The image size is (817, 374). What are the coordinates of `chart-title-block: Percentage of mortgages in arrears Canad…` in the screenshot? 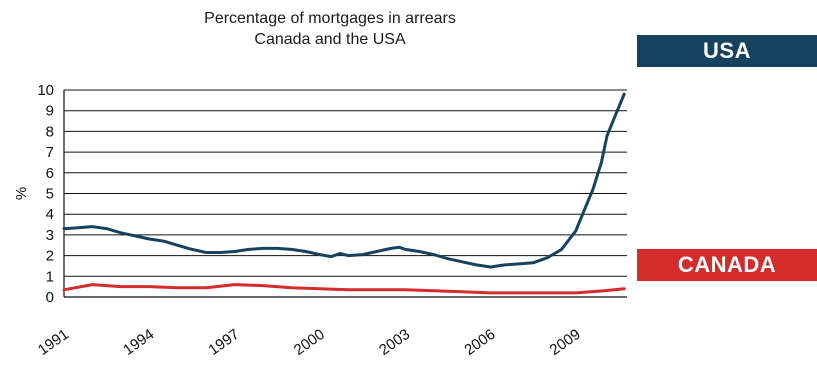 It's located at (330, 29).